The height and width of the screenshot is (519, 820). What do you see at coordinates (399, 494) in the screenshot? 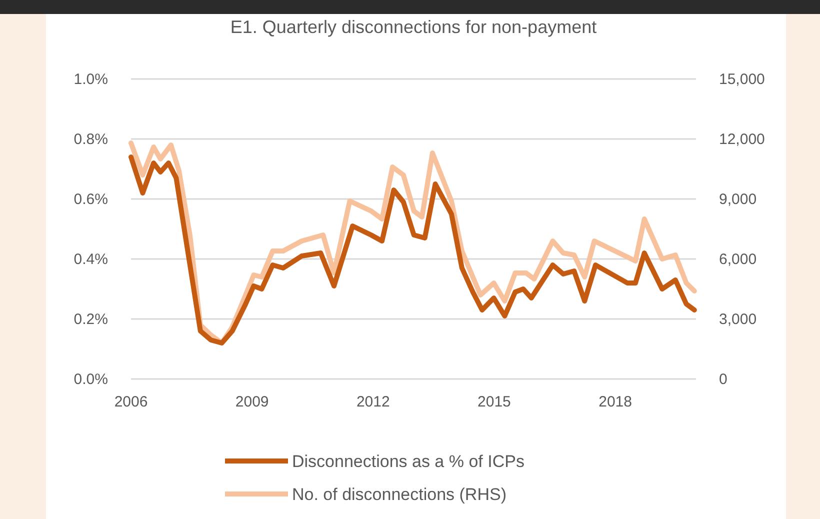
I see `legend-label: No. of disconnections (RHS)` at bounding box center [399, 494].